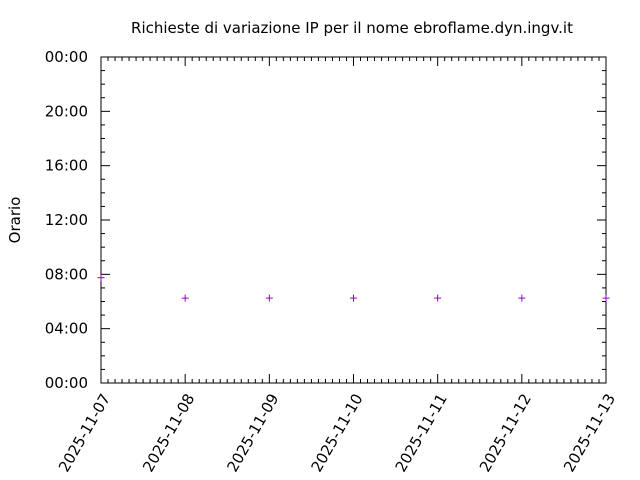  I want to click on y-tick-label: 16:00, so click(66, 166).